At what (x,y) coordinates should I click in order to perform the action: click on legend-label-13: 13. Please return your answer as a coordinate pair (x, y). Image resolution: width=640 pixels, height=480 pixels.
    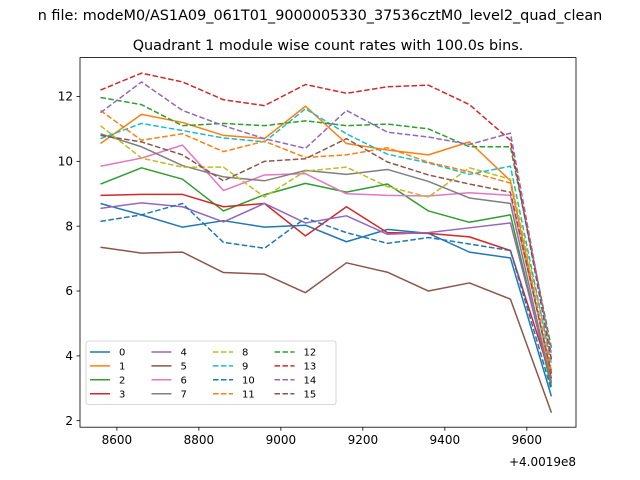
    Looking at the image, I should click on (310, 367).